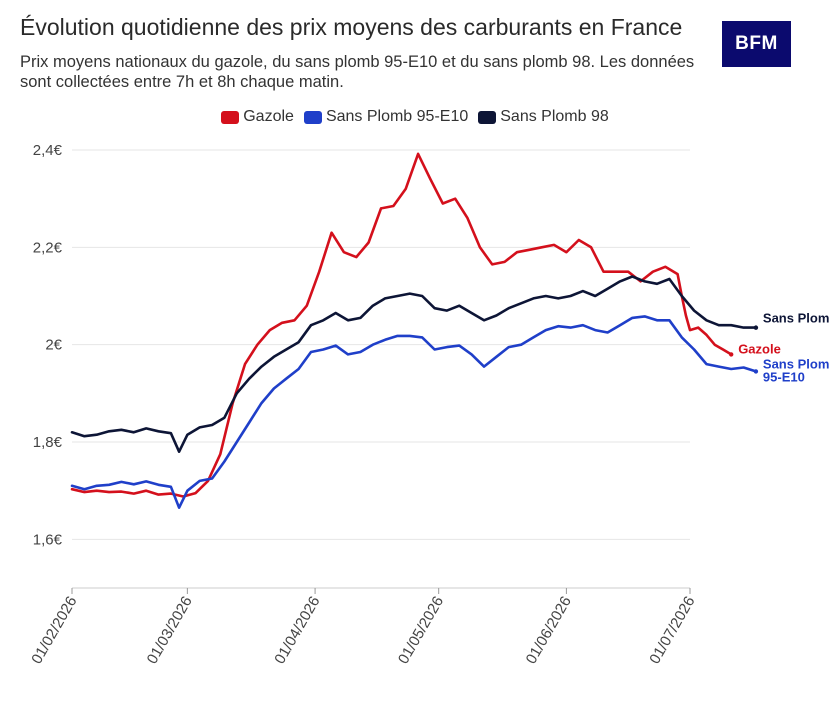  What do you see at coordinates (53, 345) in the screenshot?
I see `y-tick-label: 2€` at bounding box center [53, 345].